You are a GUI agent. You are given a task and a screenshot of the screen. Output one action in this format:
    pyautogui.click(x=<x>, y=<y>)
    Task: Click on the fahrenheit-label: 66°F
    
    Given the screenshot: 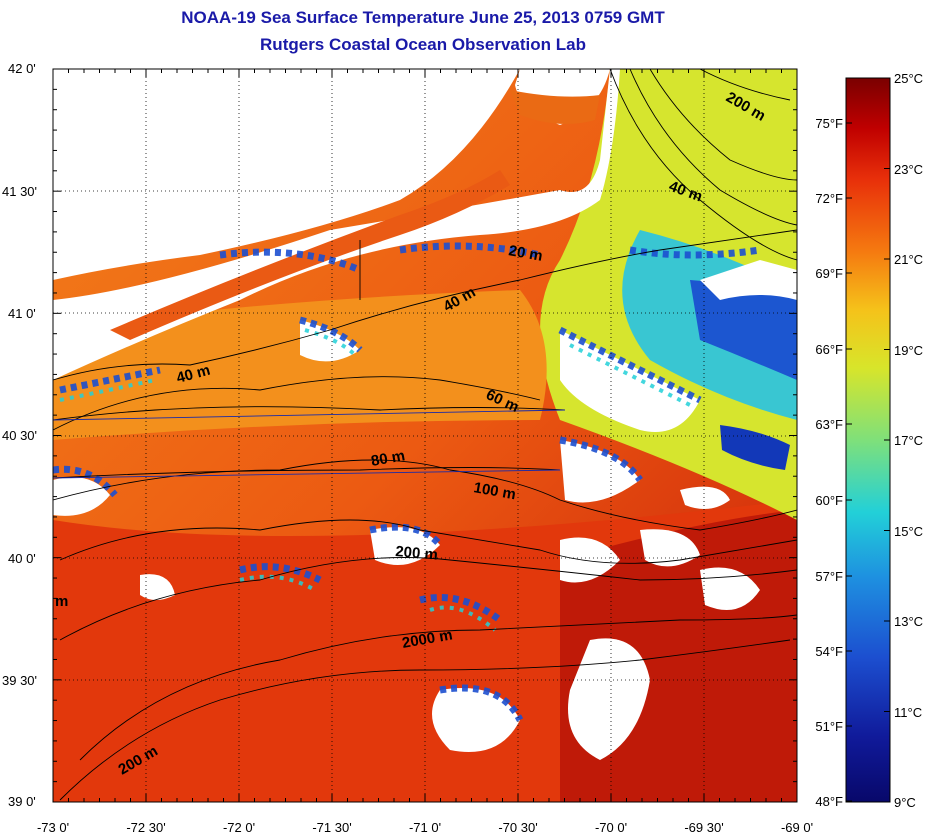 What is the action you would take?
    pyautogui.click(x=829, y=349)
    